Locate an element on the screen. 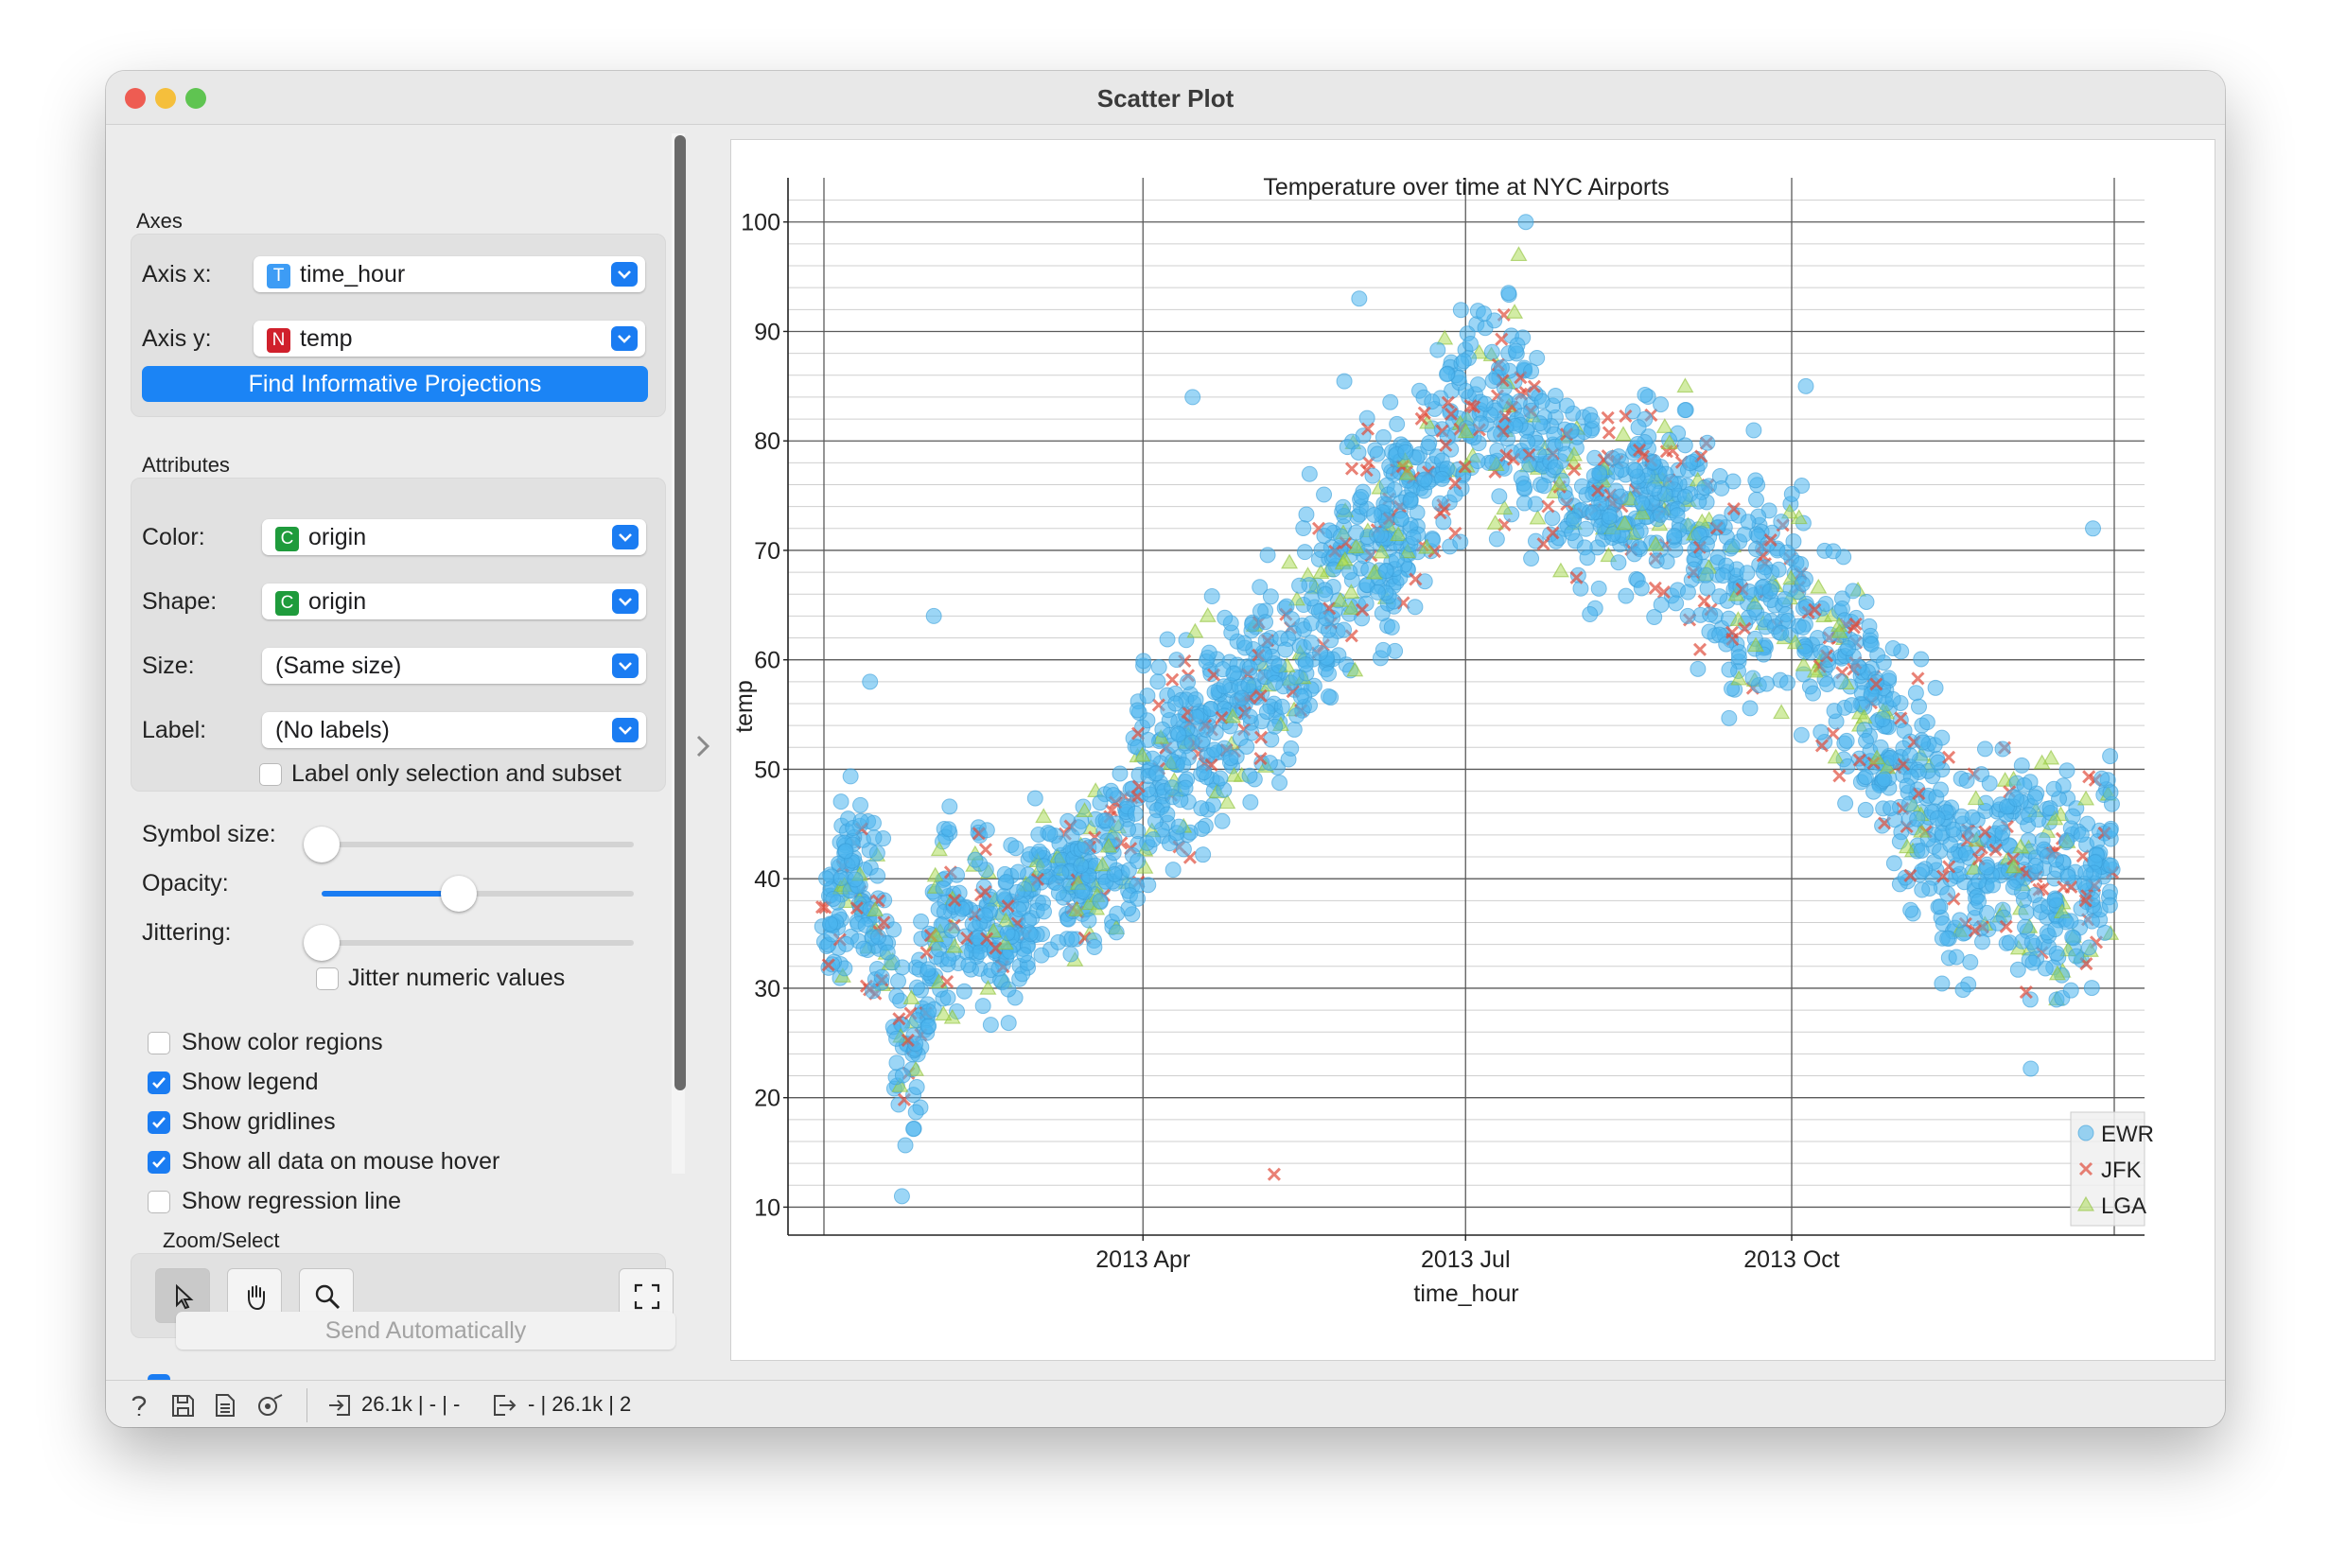 The height and width of the screenshot is (1568, 2329). find-informative-projections-button: Find Informative Projections is located at coordinates (395, 384).